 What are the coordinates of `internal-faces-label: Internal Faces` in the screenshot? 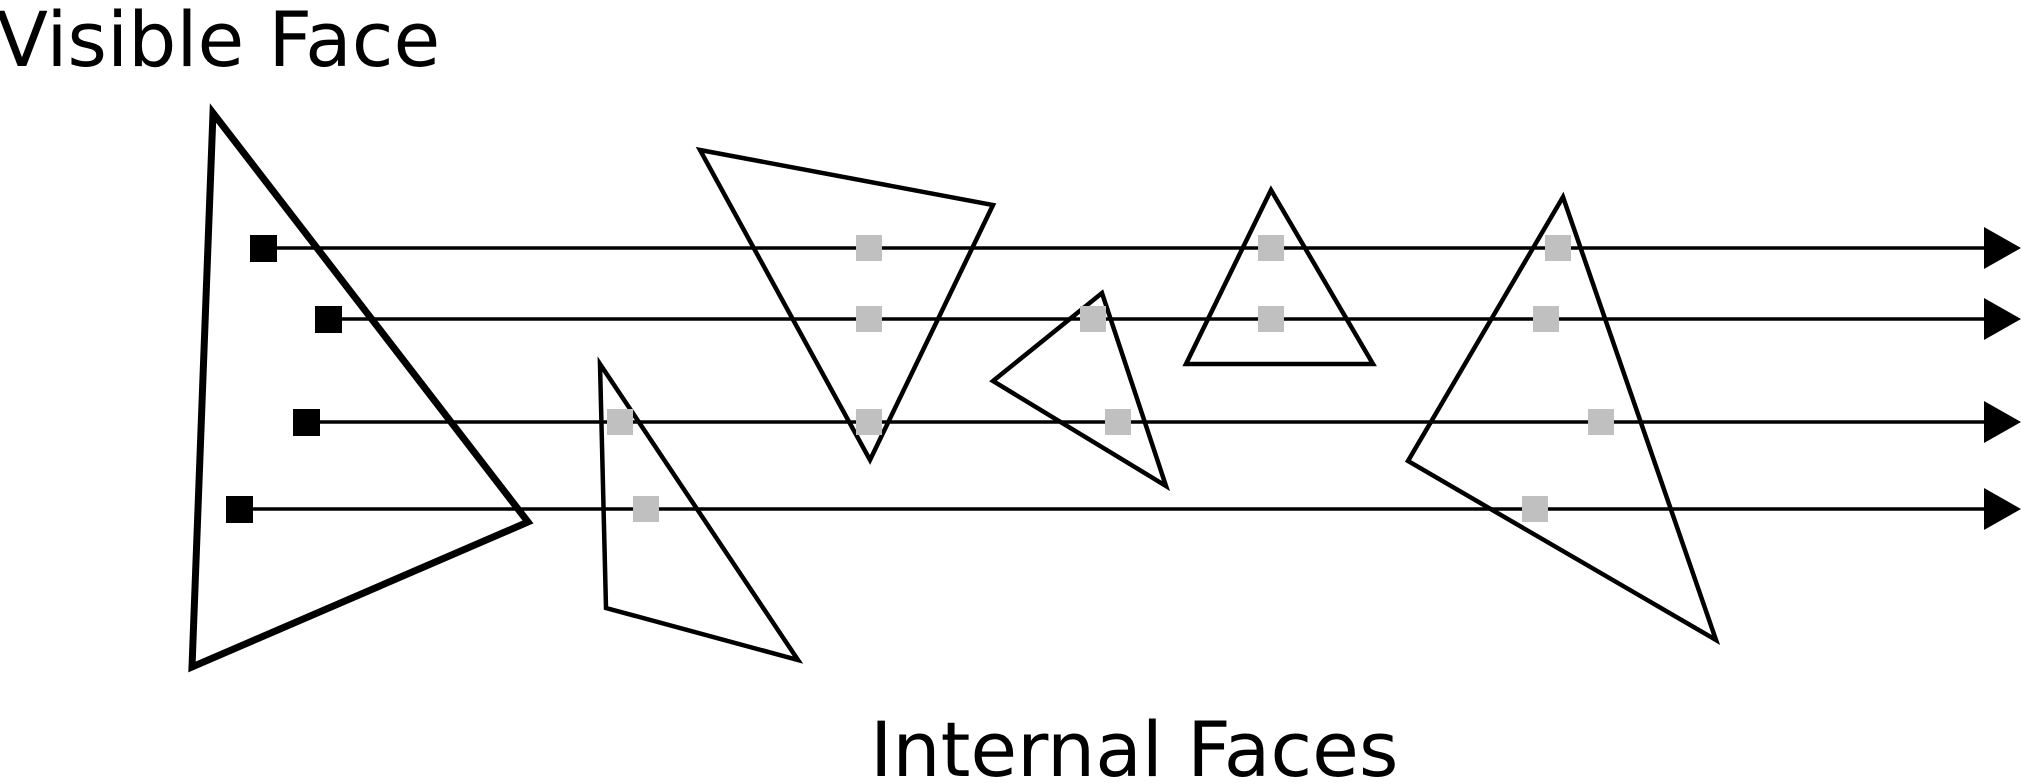 It's located at (1134, 744).